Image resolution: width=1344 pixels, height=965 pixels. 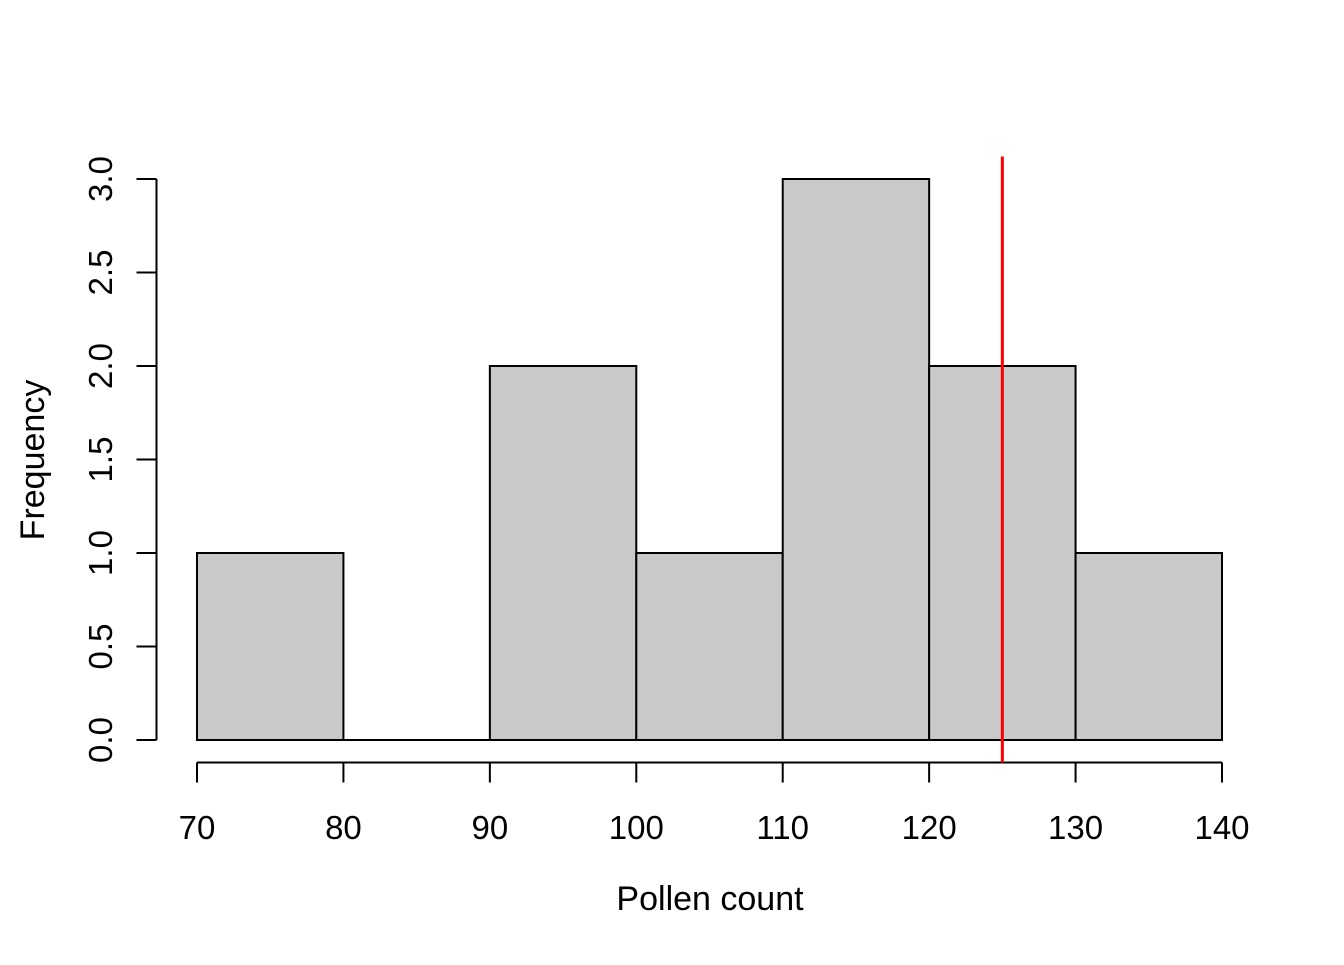 I want to click on y-tick-label: 0.0, so click(x=100, y=740).